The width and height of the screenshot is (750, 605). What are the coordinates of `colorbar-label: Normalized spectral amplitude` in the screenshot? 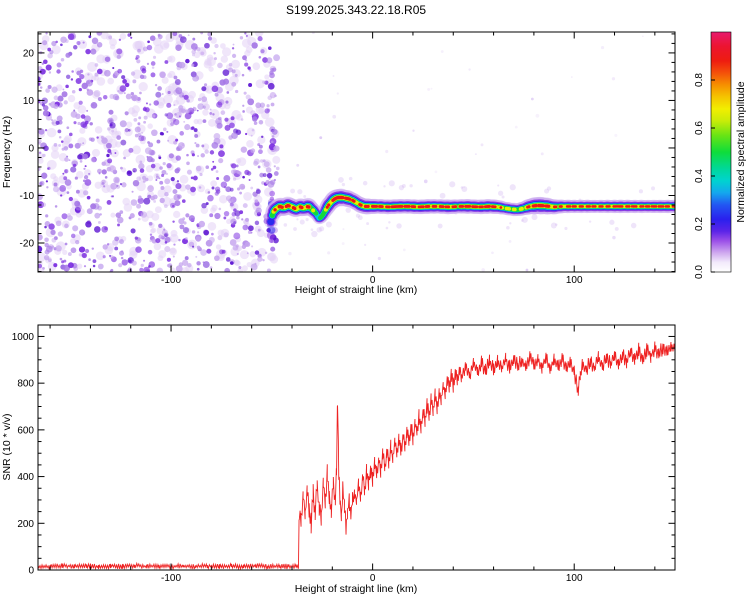 It's located at (741, 151).